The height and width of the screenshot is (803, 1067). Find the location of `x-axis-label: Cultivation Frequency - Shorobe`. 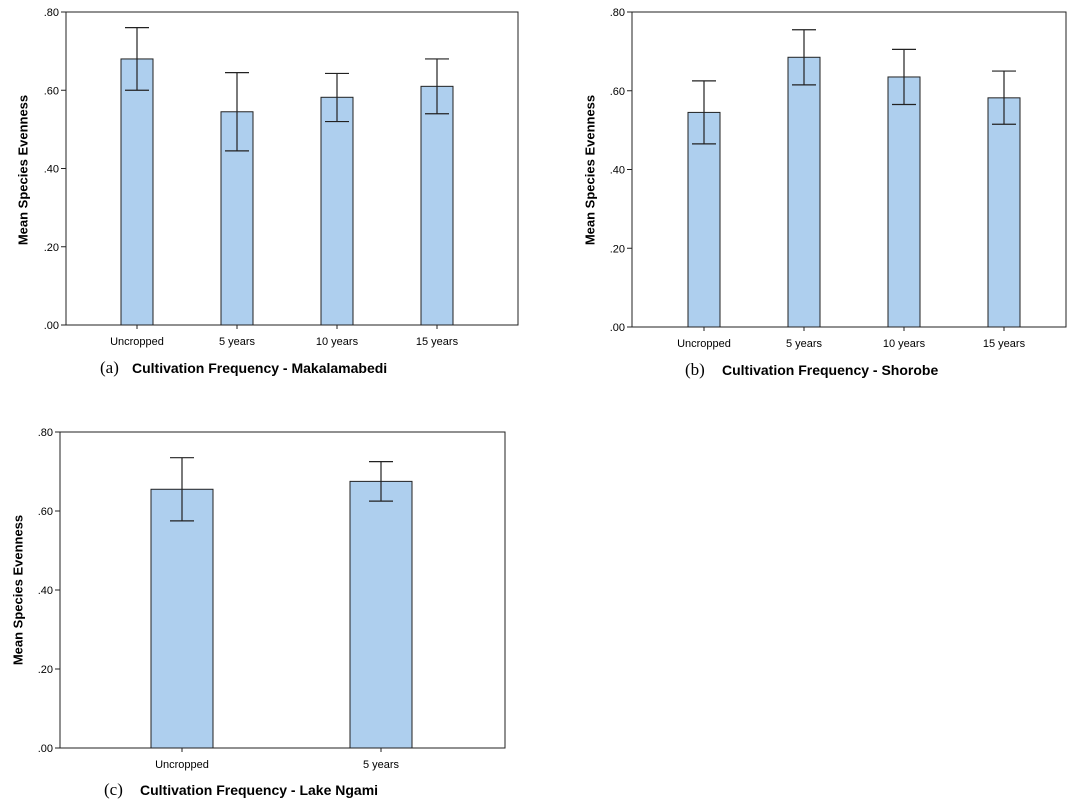

x-axis-label: Cultivation Frequency - Shorobe is located at coordinates (830, 370).